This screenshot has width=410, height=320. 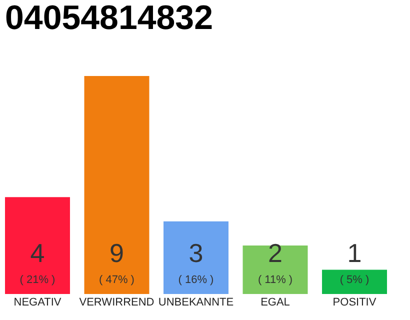 I want to click on annotation: ( 11% ), so click(x=275, y=280).